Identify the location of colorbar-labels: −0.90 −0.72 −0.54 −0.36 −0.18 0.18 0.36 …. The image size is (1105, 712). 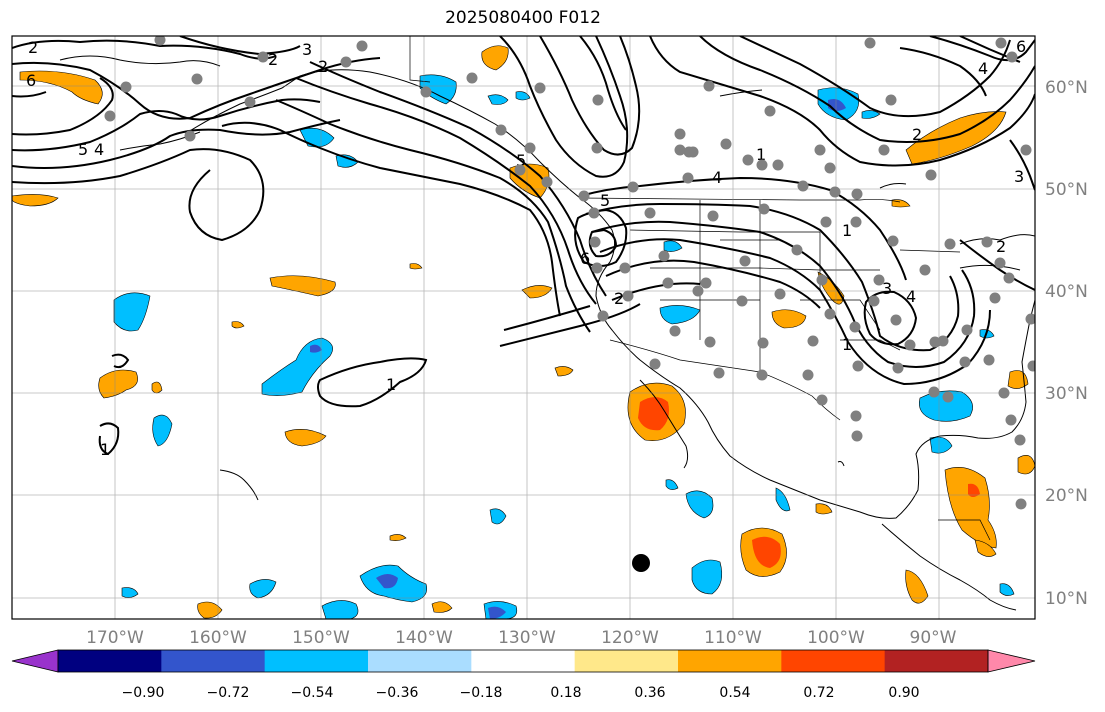
(521, 693).